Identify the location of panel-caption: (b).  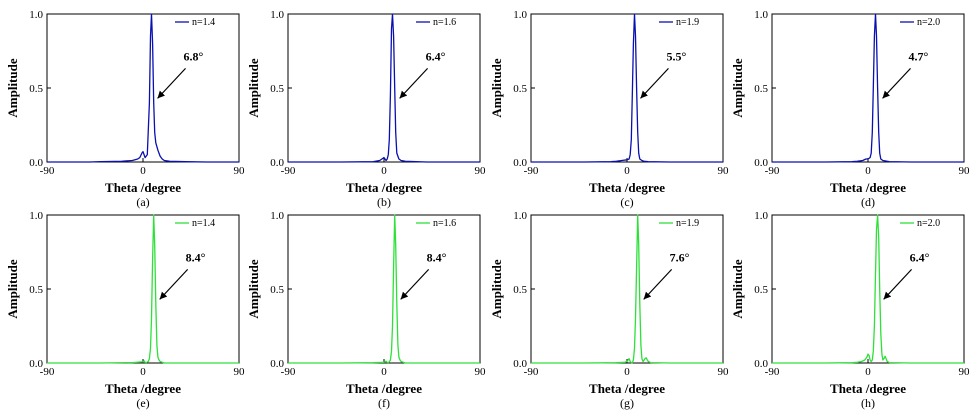
(384, 202).